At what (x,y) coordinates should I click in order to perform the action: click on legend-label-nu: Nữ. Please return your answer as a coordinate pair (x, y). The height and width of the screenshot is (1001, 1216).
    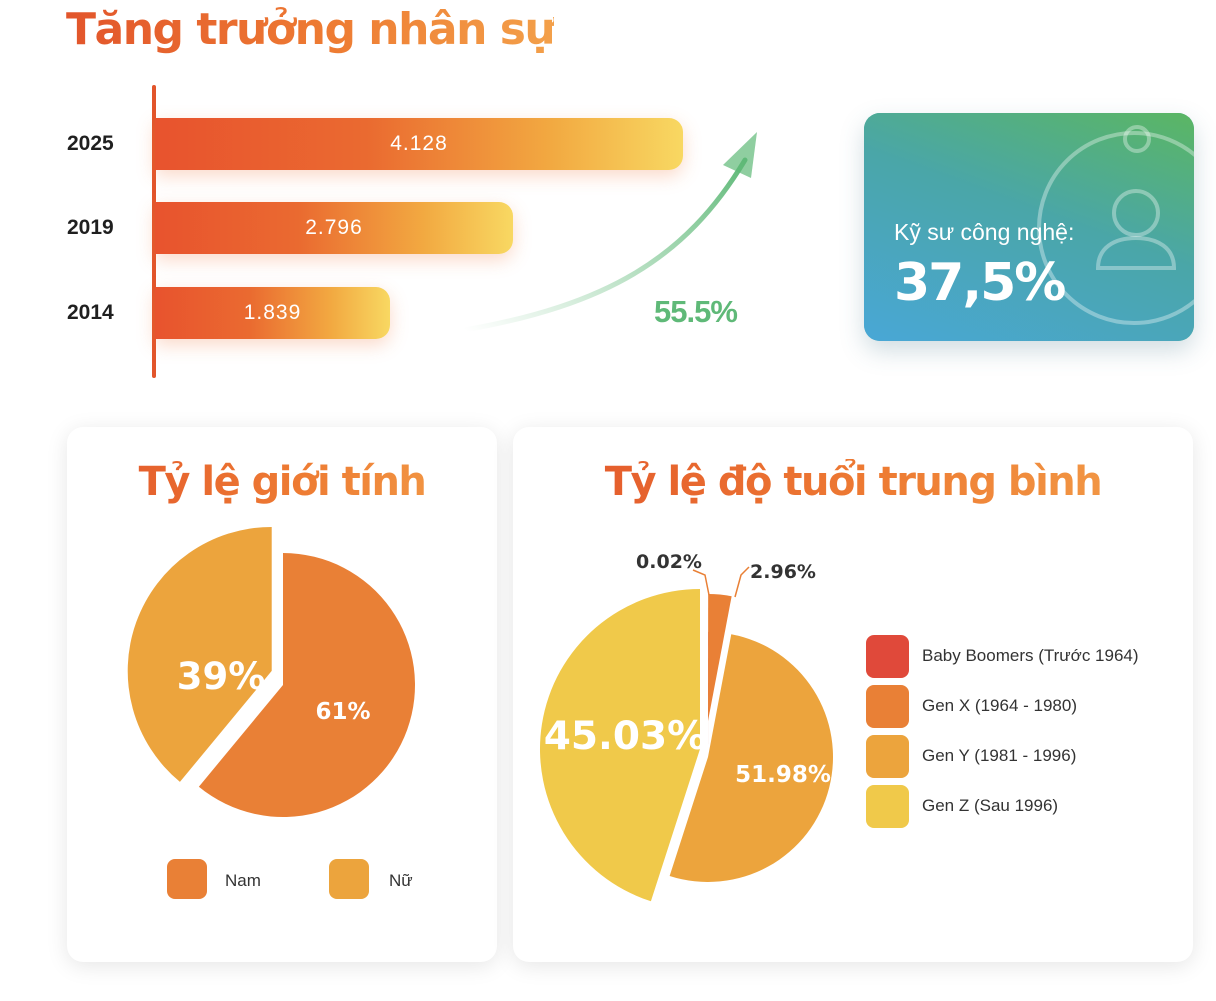
    Looking at the image, I should click on (401, 880).